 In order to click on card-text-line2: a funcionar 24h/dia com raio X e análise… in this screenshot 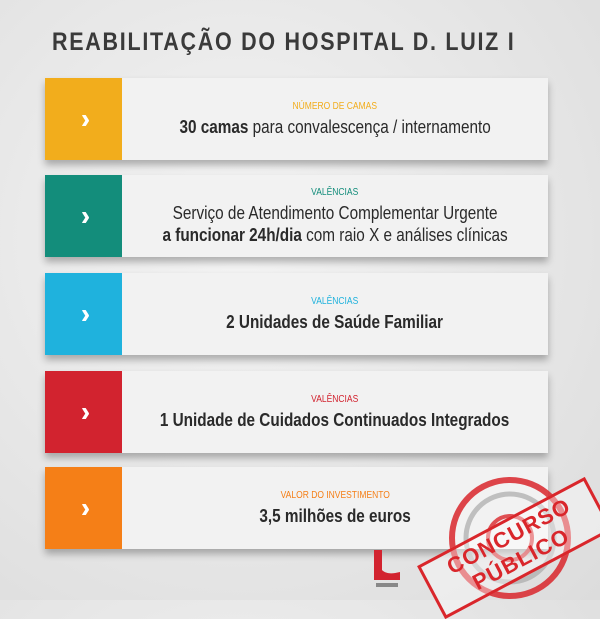, I will do `click(335, 234)`.